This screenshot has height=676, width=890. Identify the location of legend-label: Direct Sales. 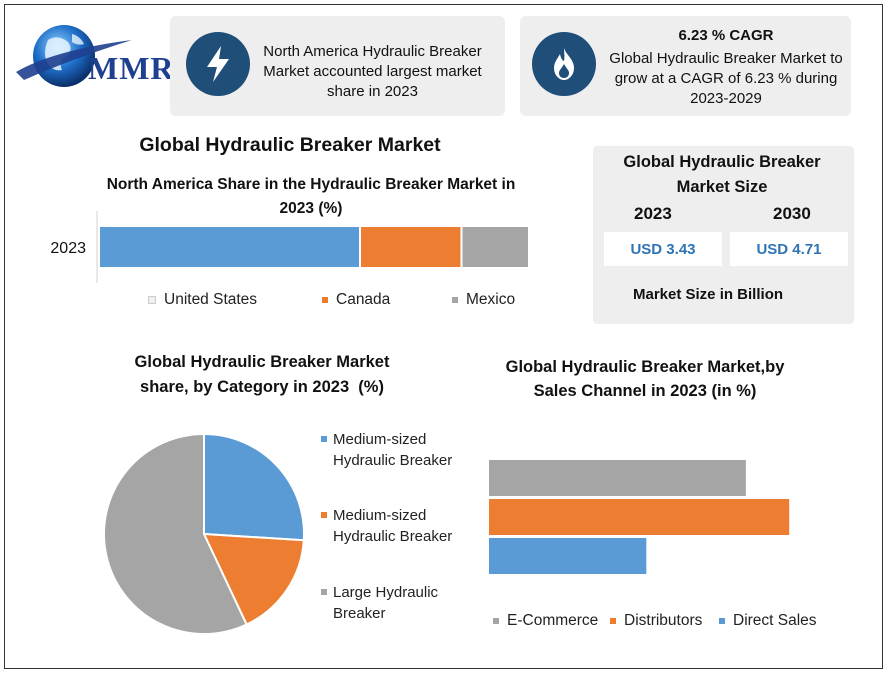
(775, 620).